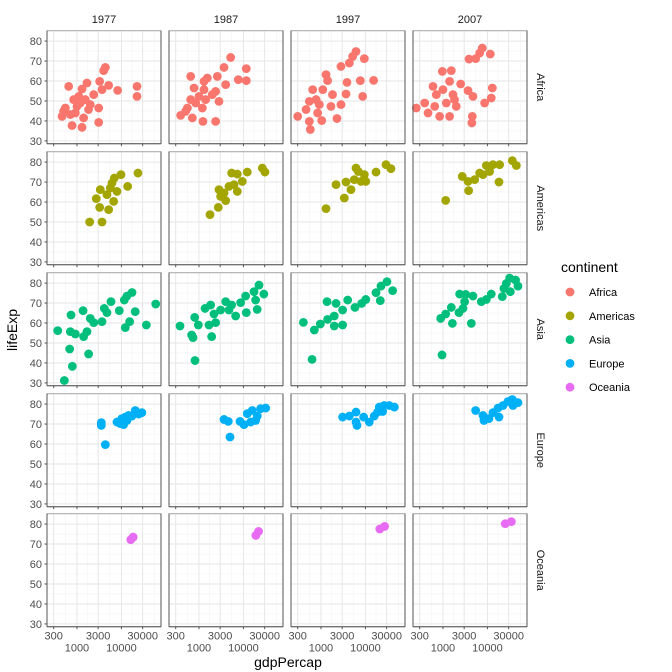  What do you see at coordinates (570, 292) in the screenshot?
I see `legend-key-africa` at bounding box center [570, 292].